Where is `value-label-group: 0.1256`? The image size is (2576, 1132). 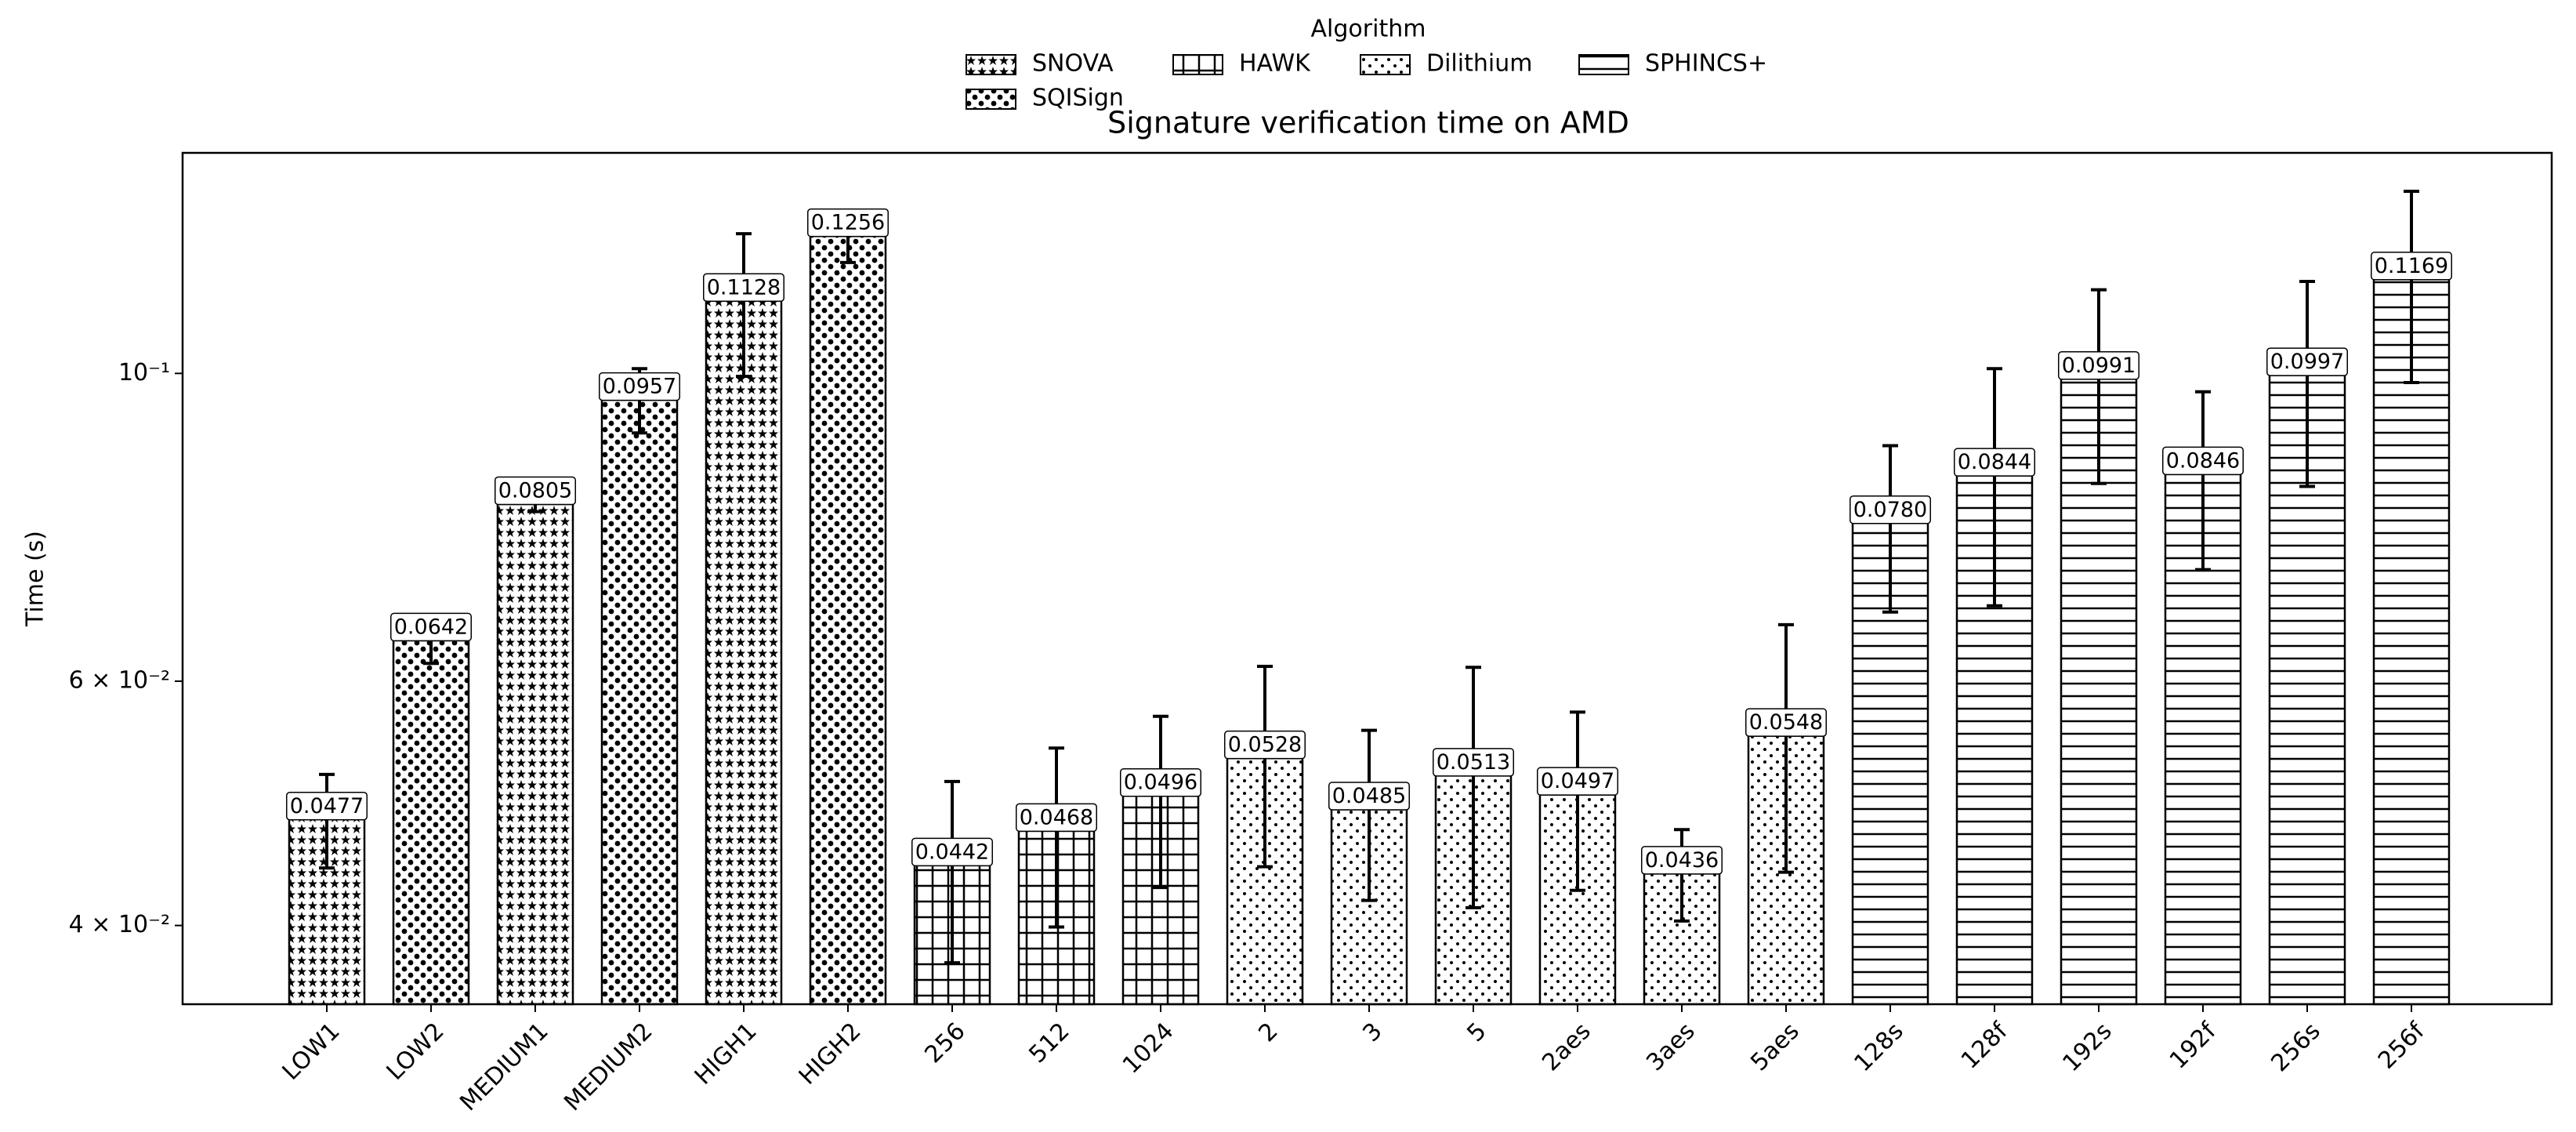
value-label-group: 0.1256 is located at coordinates (848, 223).